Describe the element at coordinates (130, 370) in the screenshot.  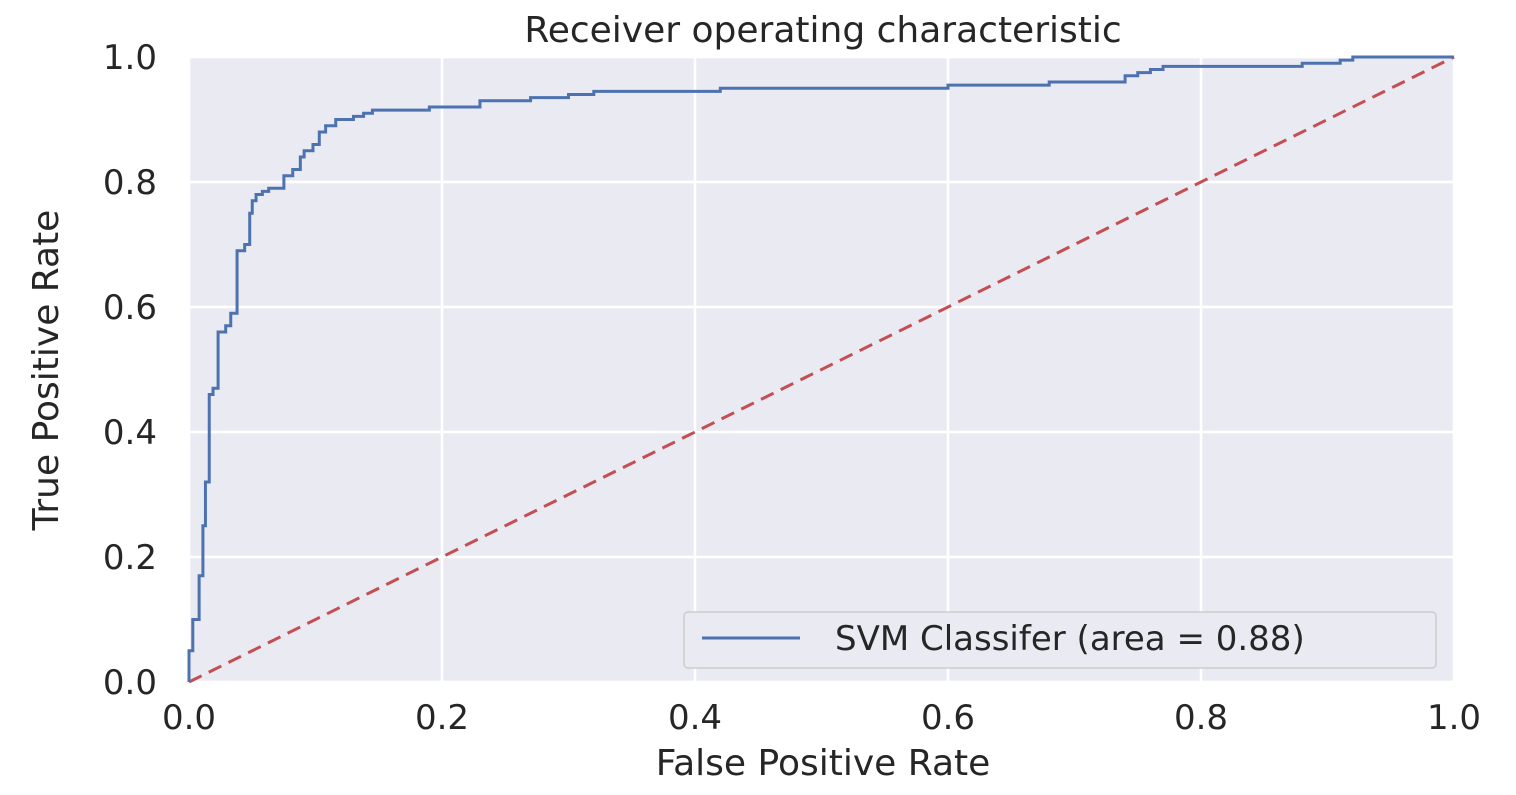
I see `y-tick-labels: 0.0 0.2 0.4 0.6 0.8 1.0` at that location.